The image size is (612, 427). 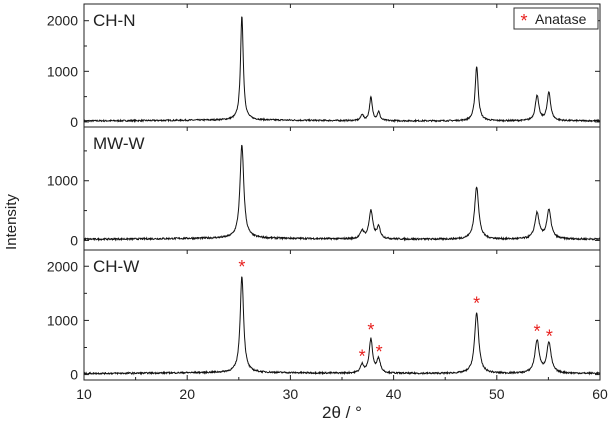 I want to click on panel-title: CH-W, so click(x=116, y=266).